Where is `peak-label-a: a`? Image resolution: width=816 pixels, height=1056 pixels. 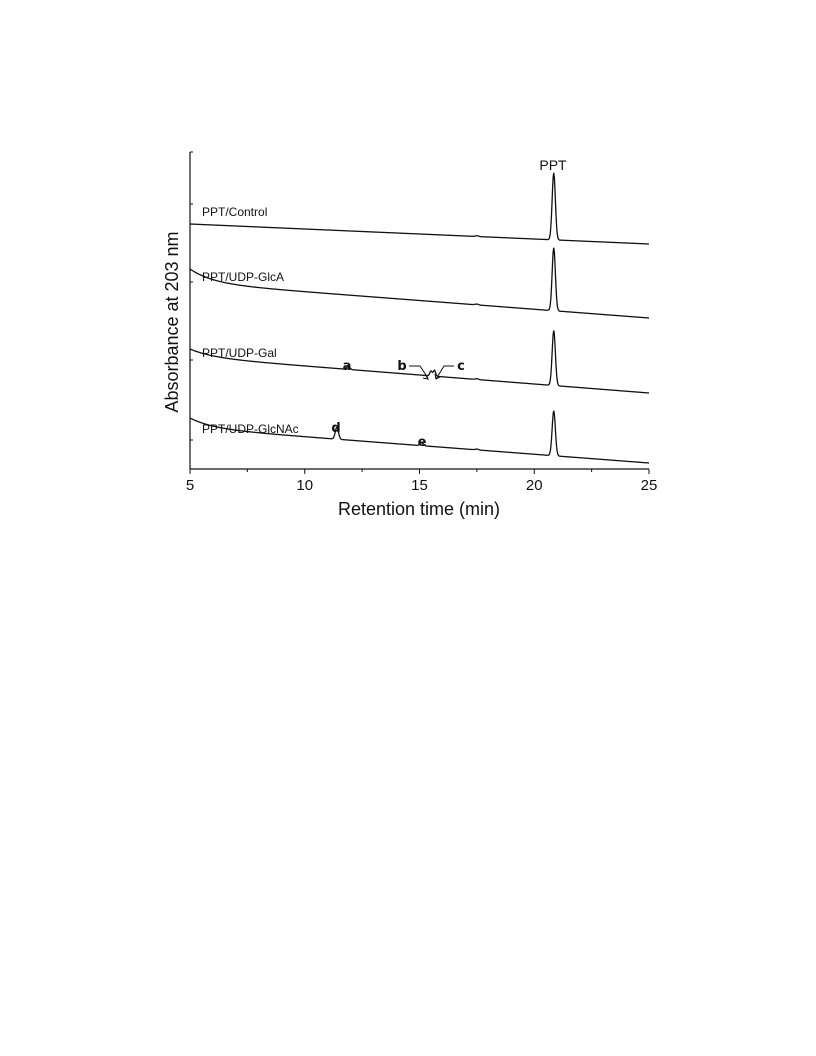
peak-label-a: a is located at coordinates (347, 366).